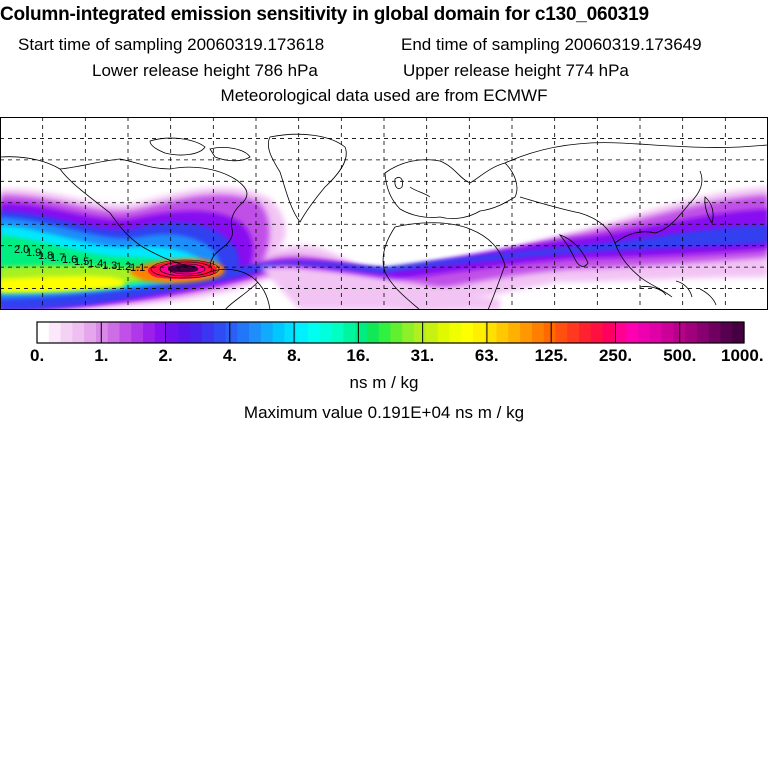 The width and height of the screenshot is (768, 768). I want to click on contour-label: 1.3, so click(109, 266).